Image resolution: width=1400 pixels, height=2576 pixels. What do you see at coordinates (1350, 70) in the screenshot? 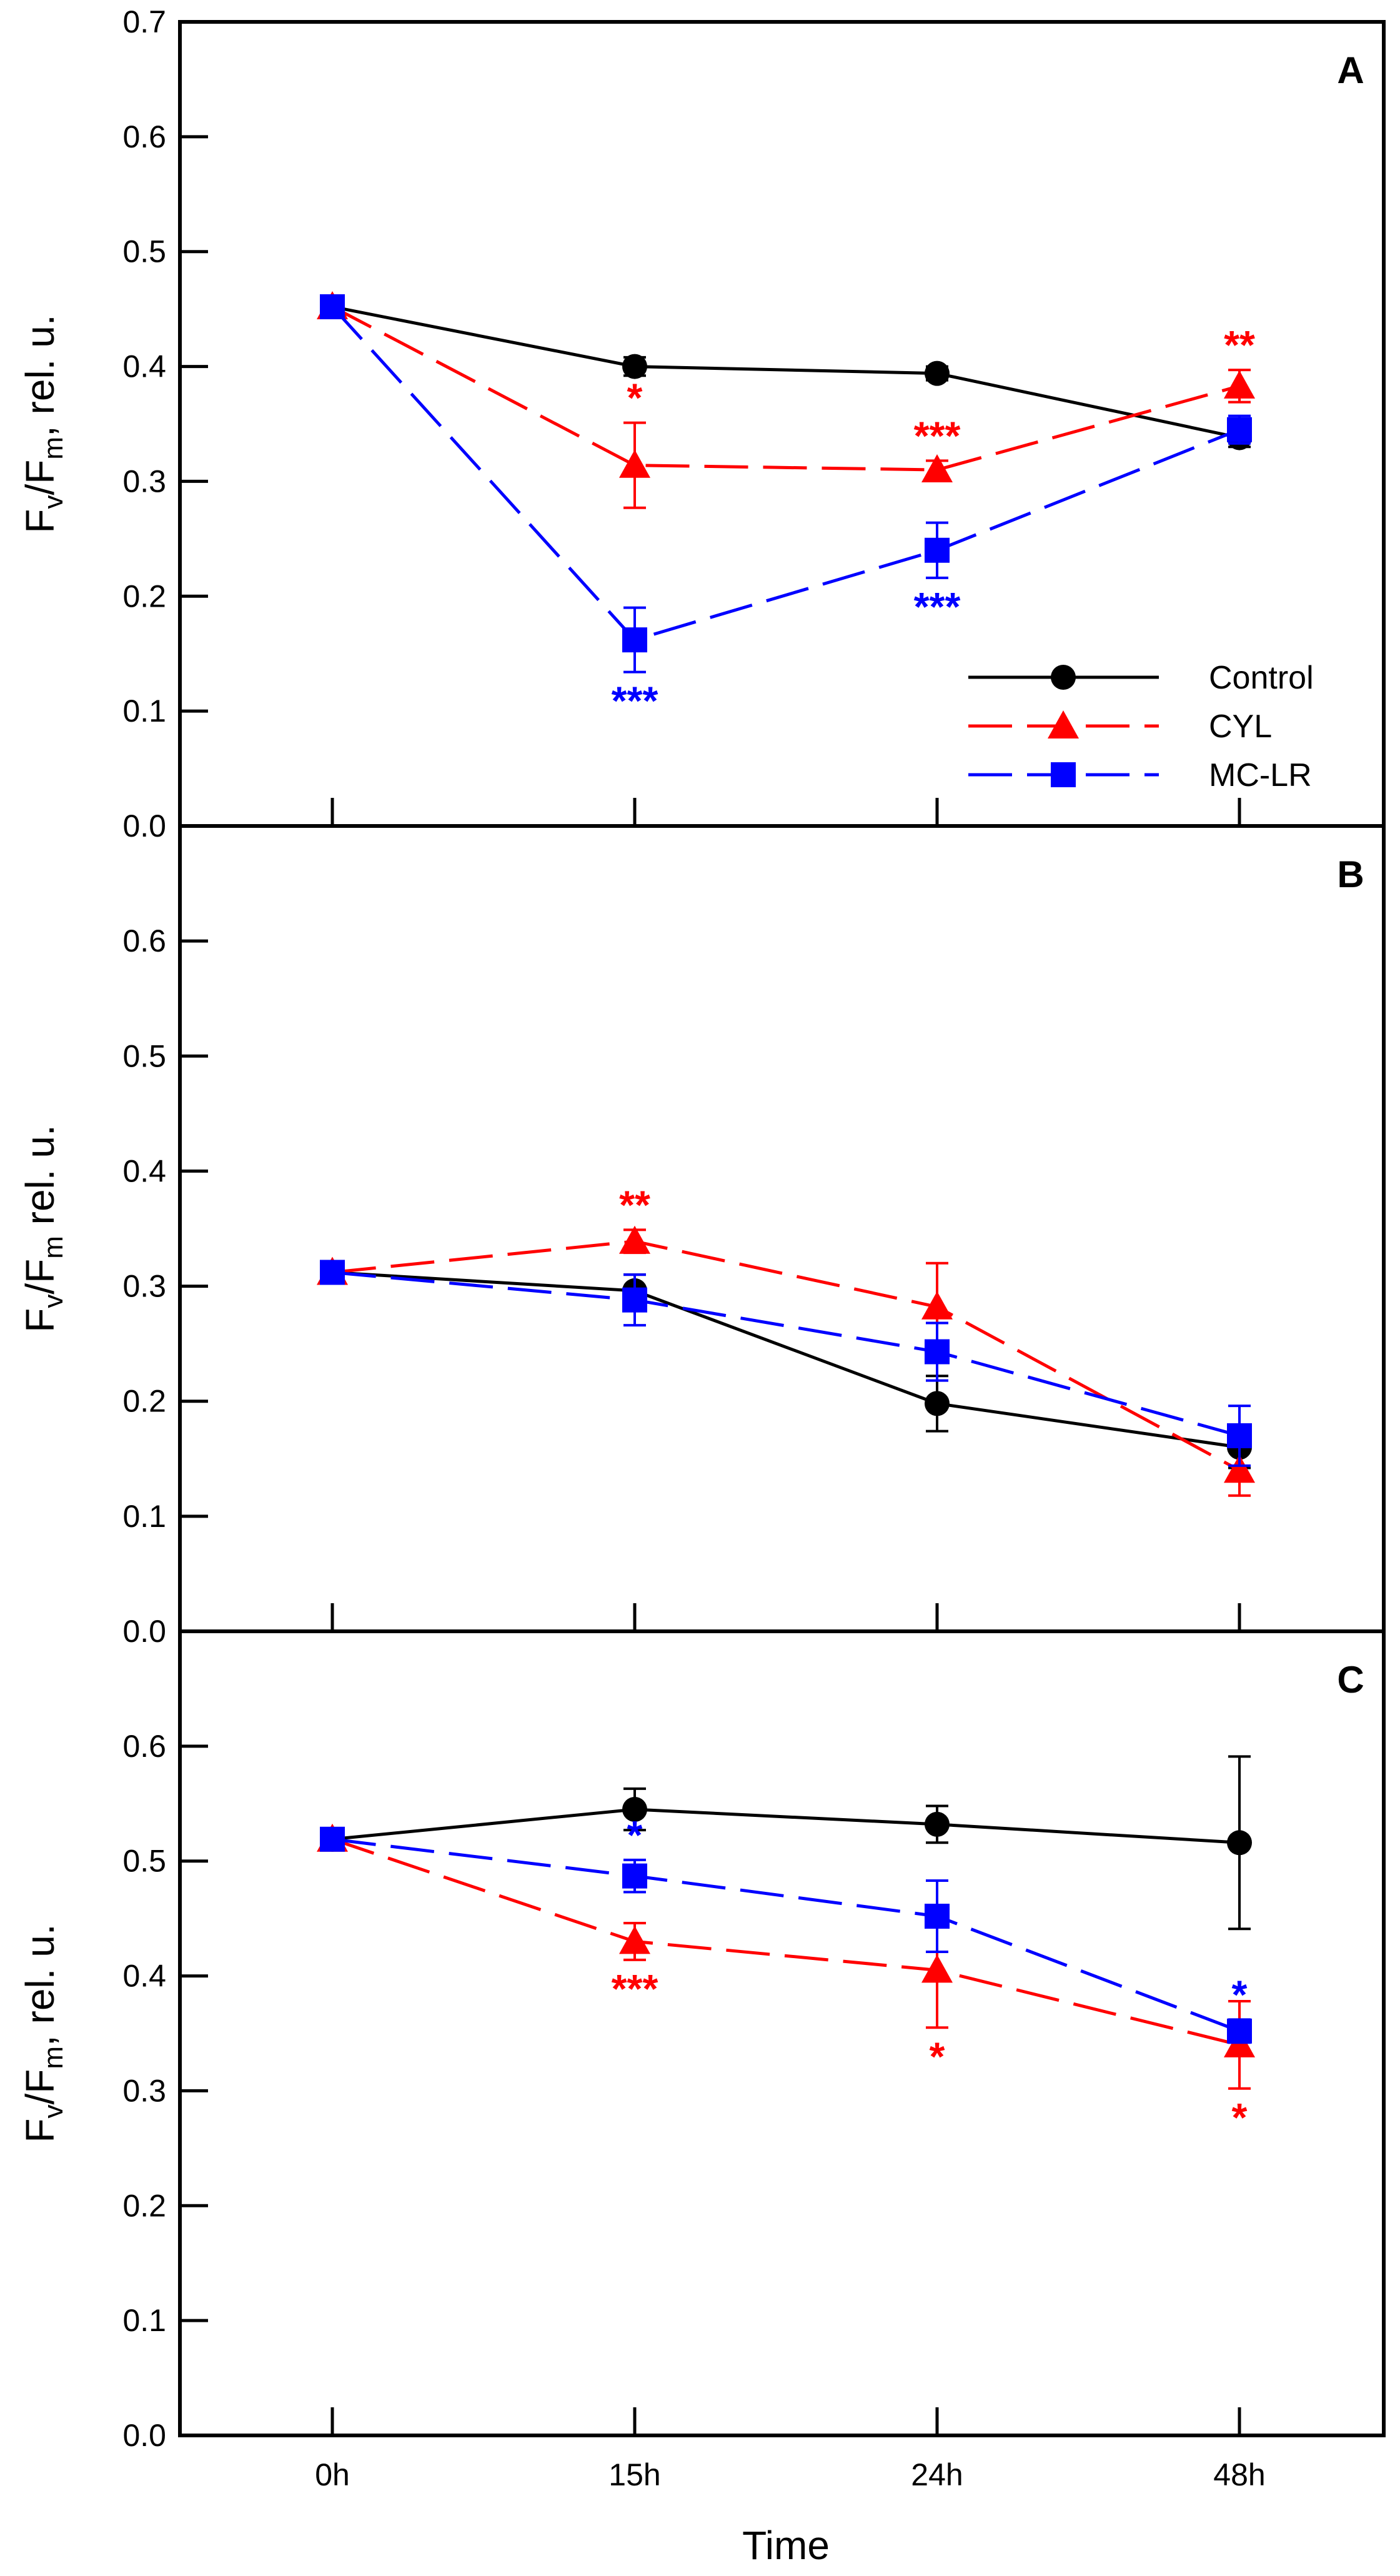
I see `panel-label: A` at bounding box center [1350, 70].